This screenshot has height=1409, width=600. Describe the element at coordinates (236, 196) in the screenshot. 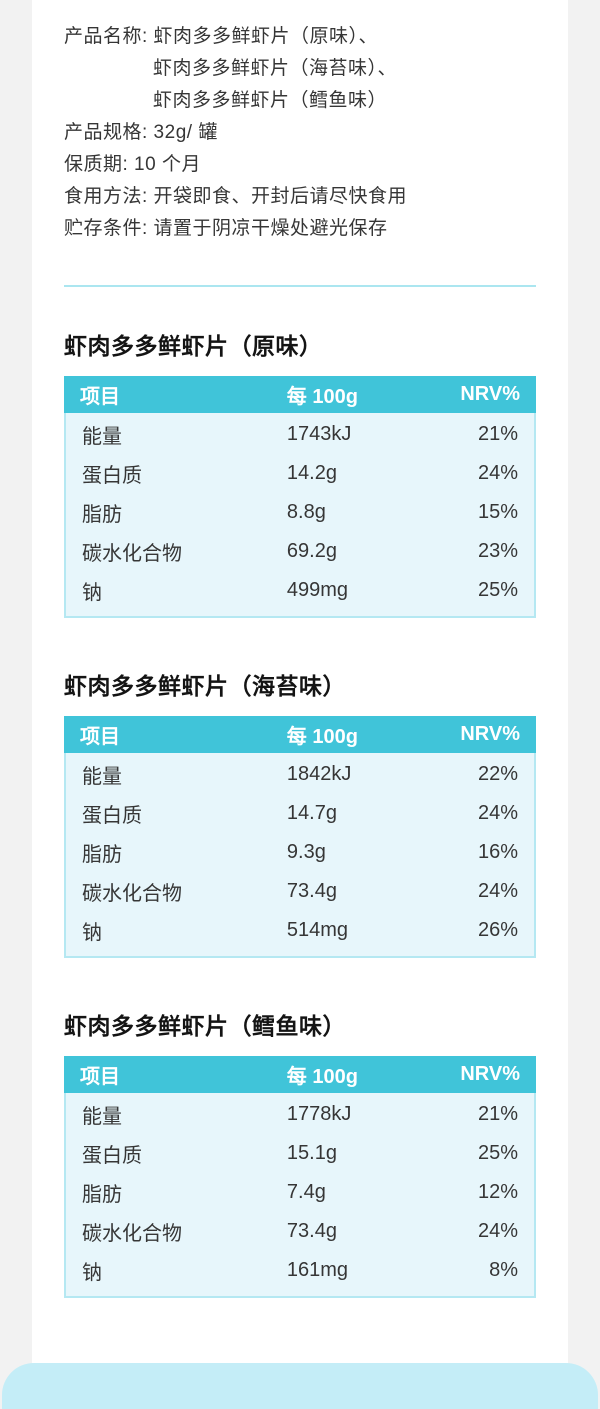

I see `usage-line: 食用方法: 开袋即食、开封后请尽快食用` at that location.